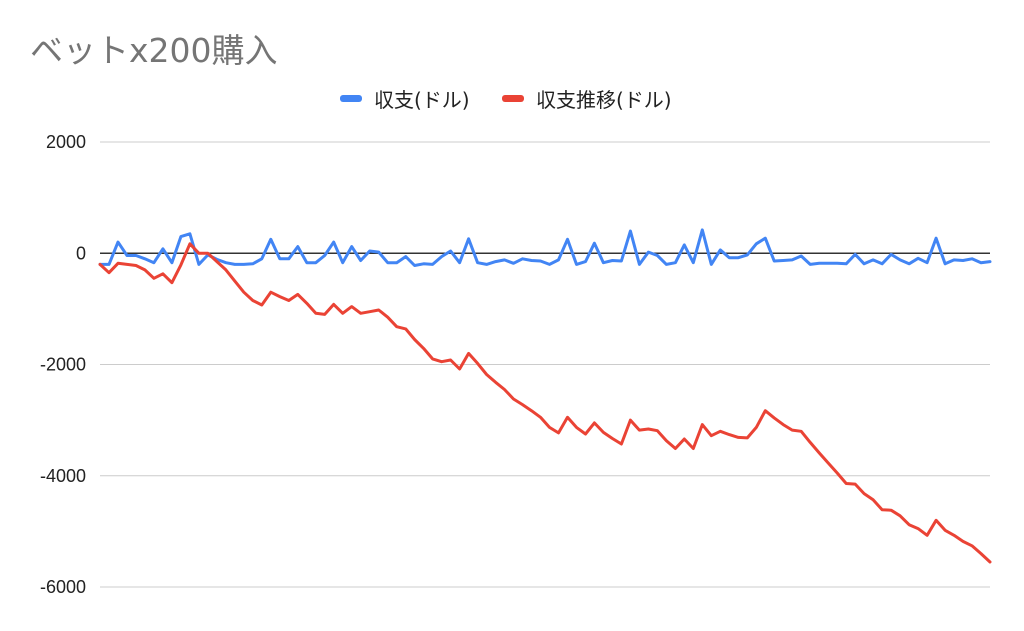 Image resolution: width=1024 pixels, height=631 pixels. I want to click on chart-legend: 収支(ドル) 収支推移(ドル), so click(512, 99).